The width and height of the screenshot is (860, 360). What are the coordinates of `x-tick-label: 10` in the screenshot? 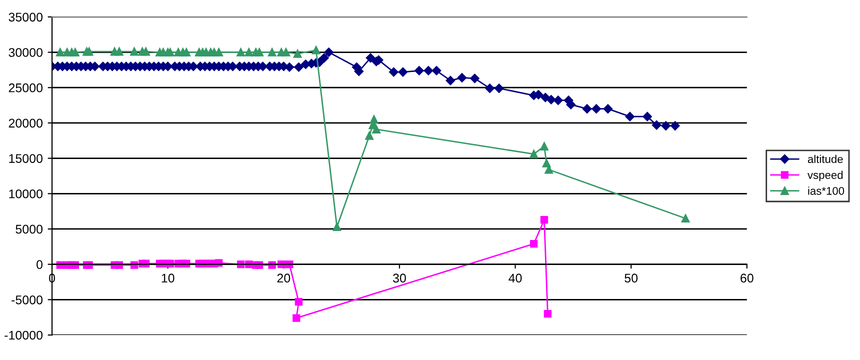 It's located at (168, 278).